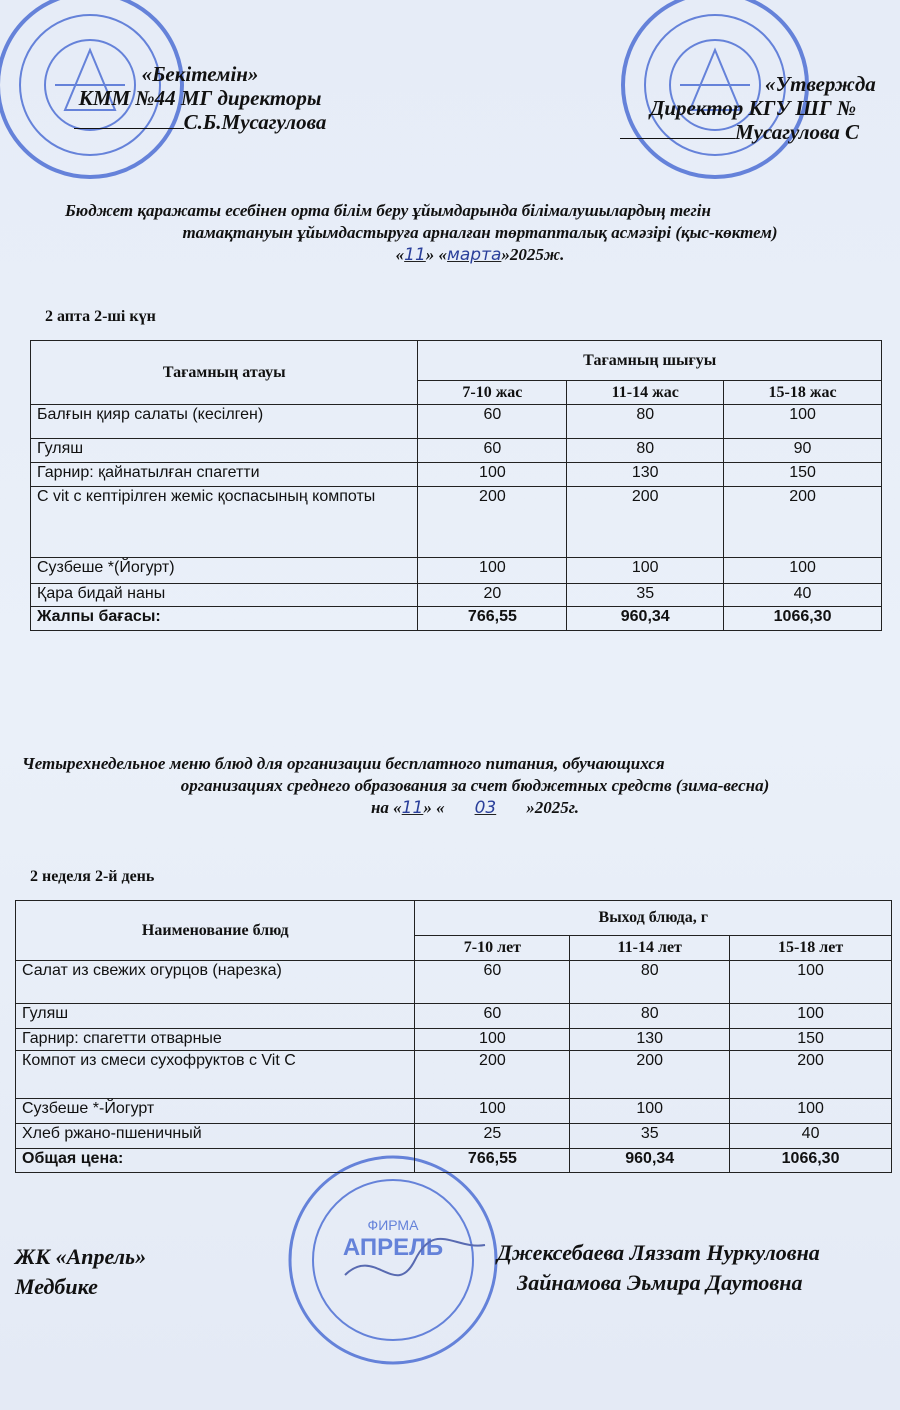 This screenshot has height=1410, width=900. Describe the element at coordinates (649, 360) in the screenshot. I see `column-header-output: Тағамның шығуы` at that location.